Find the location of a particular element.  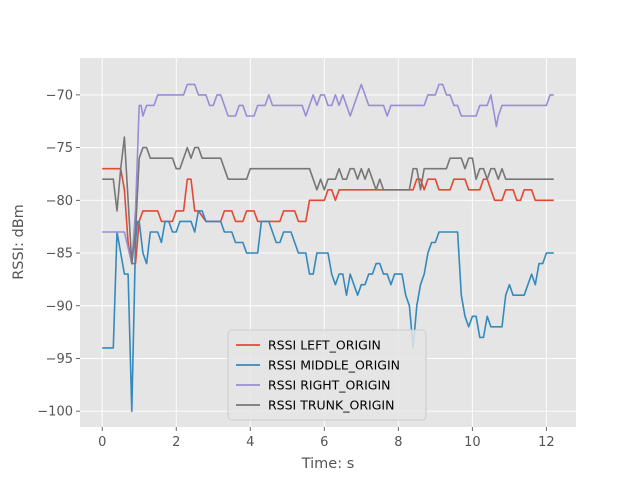

legend-box is located at coordinates (327, 375).